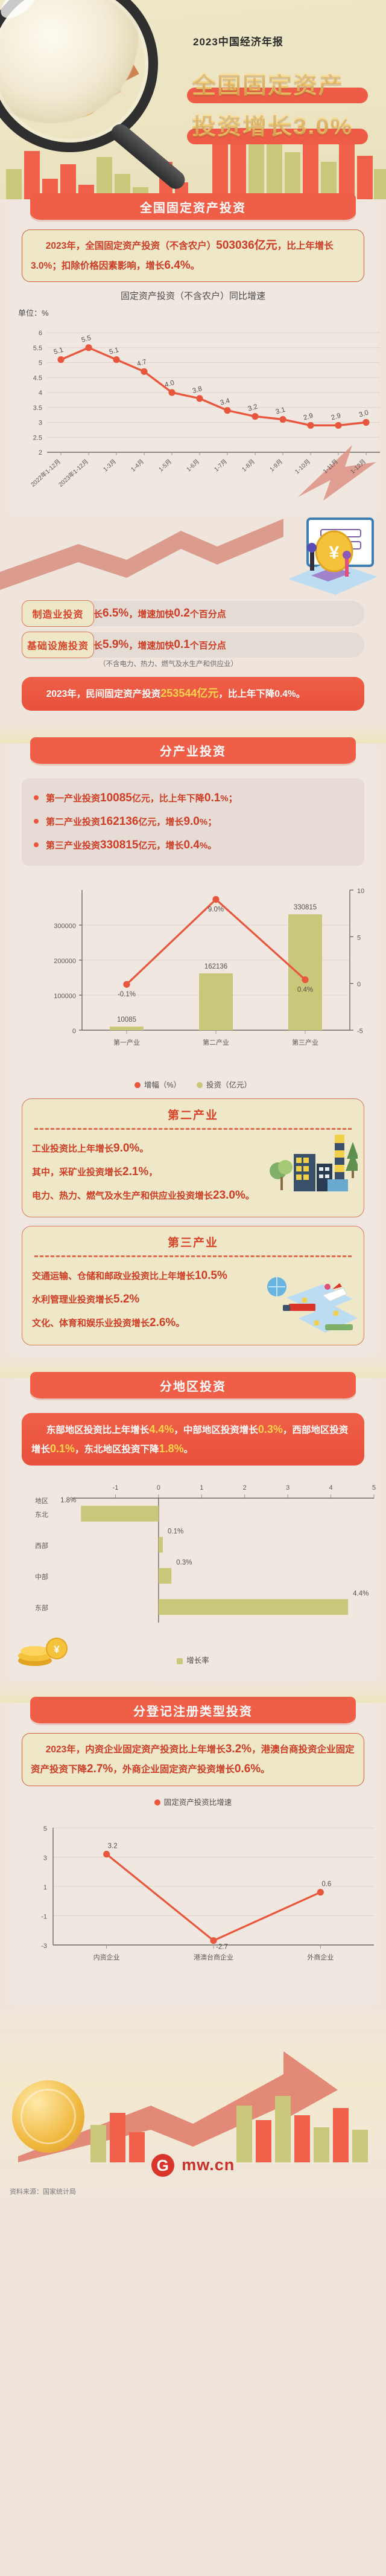  What do you see at coordinates (211, 1276) in the screenshot?
I see `s3l1v: 10.5%` at bounding box center [211, 1276].